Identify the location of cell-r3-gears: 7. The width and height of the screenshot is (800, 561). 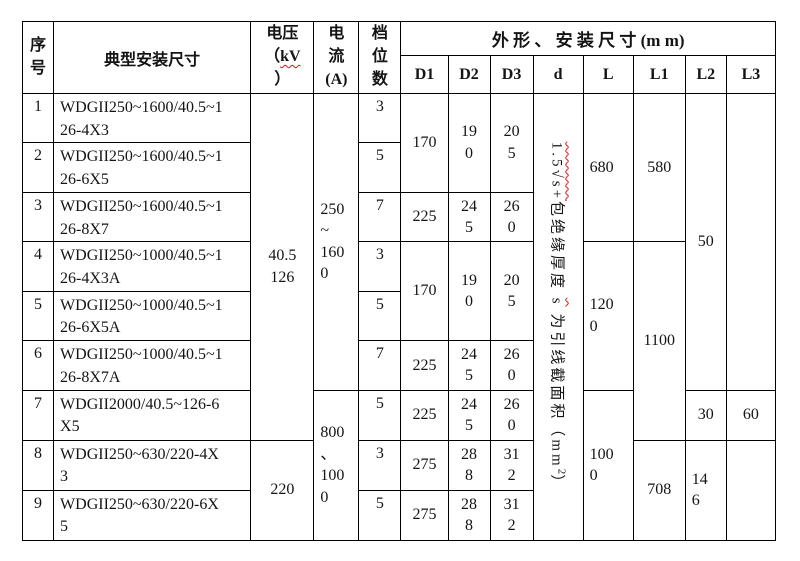
(380, 217).